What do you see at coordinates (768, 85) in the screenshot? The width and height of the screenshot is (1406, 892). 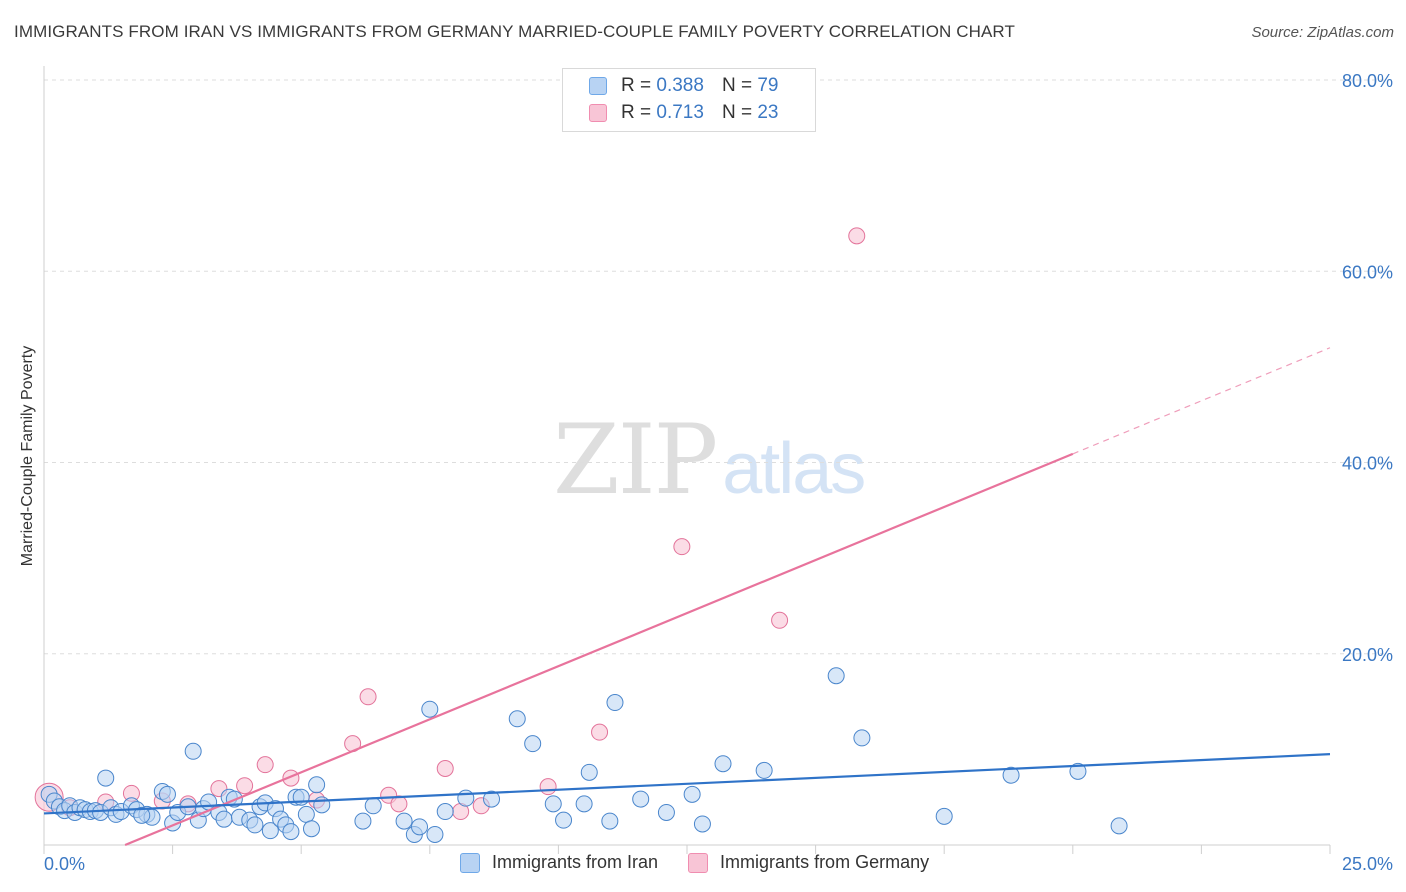 I see `iran-n-value: 79` at bounding box center [768, 85].